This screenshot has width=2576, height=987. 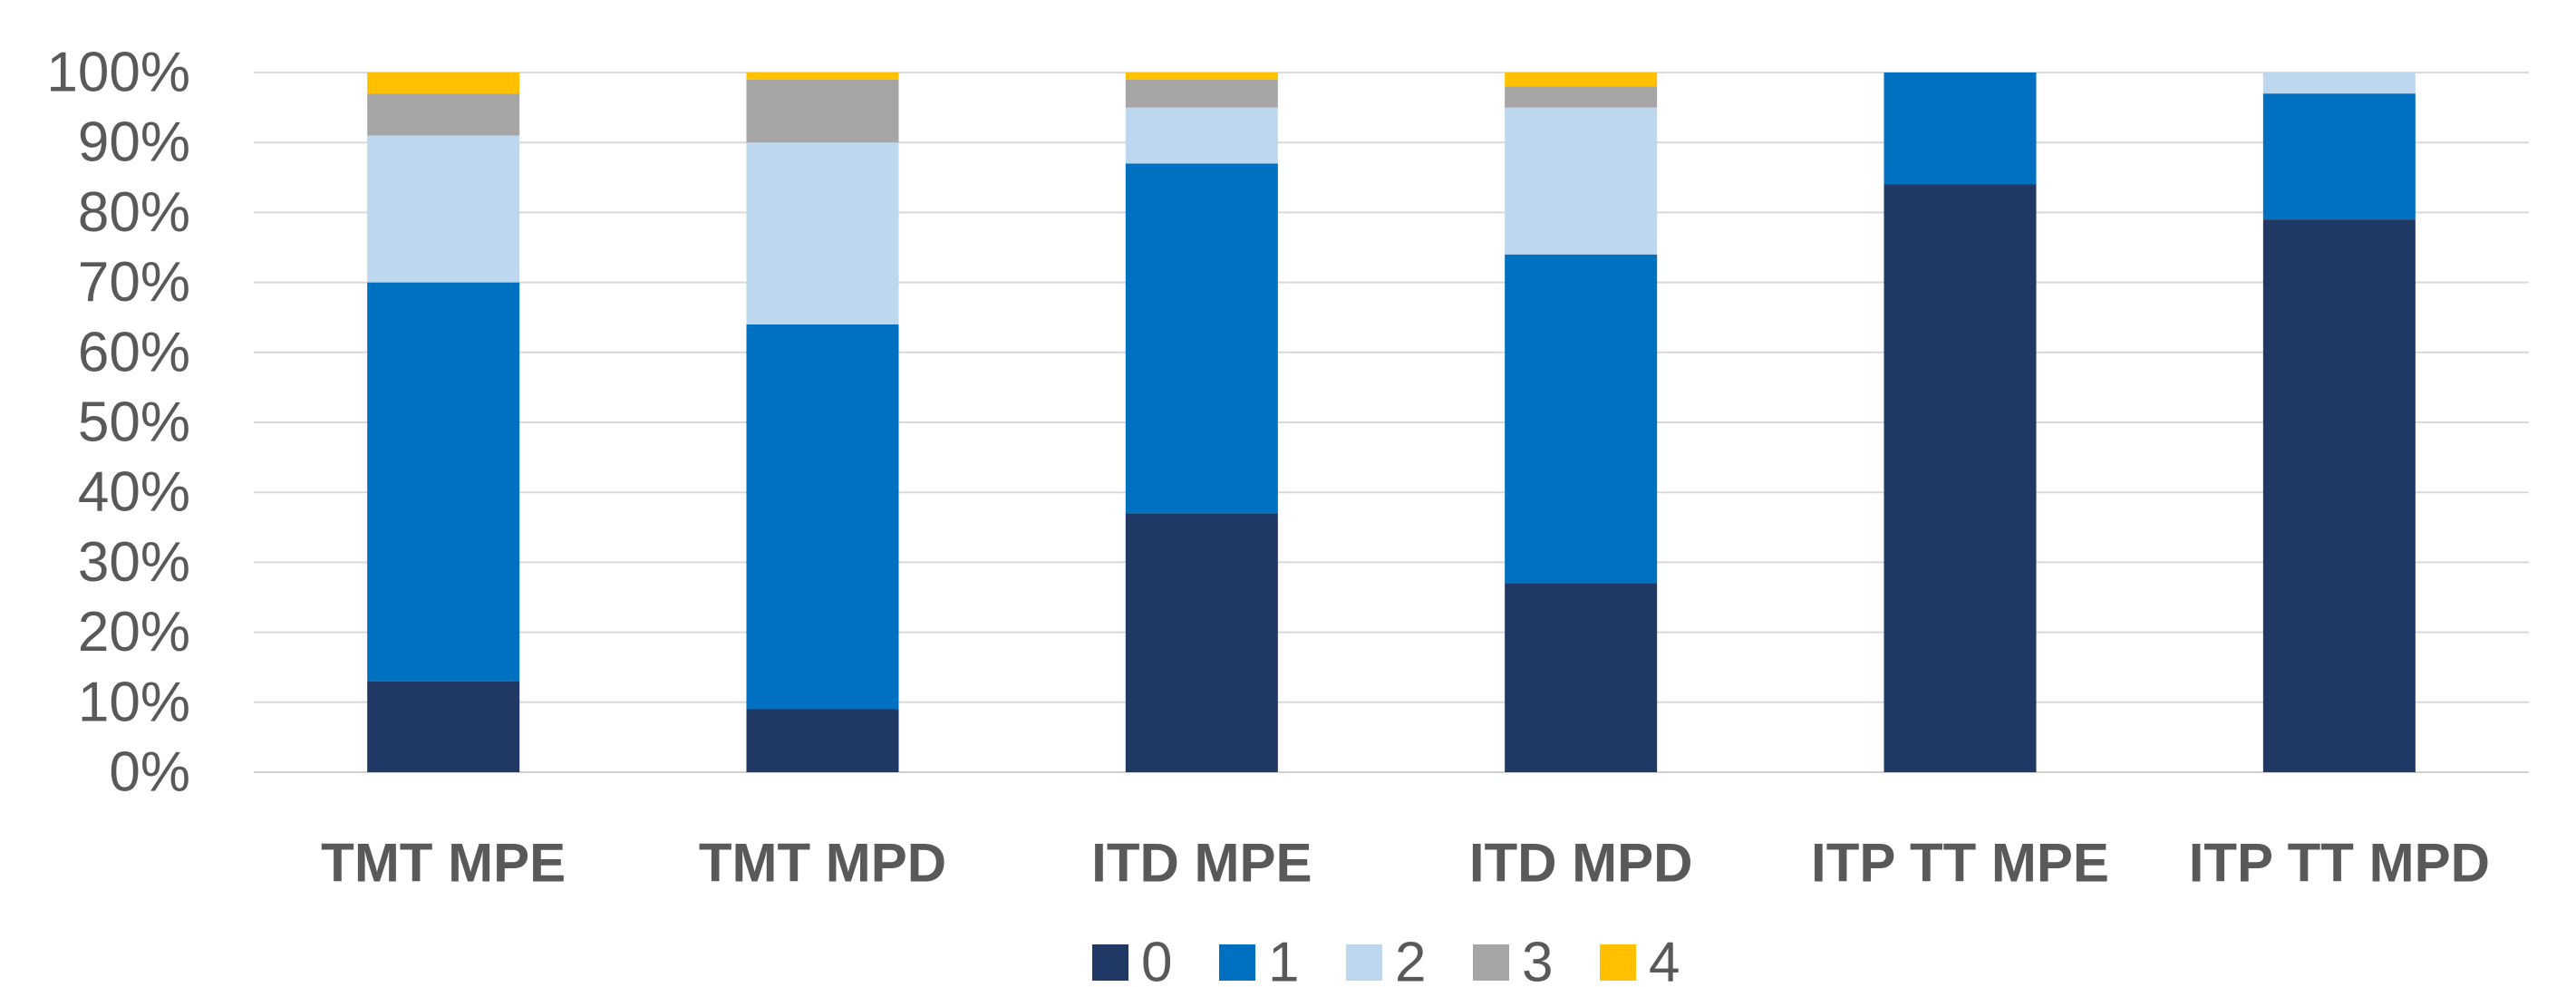 What do you see at coordinates (822, 863) in the screenshot?
I see `x-tick-label: TMT MPD` at bounding box center [822, 863].